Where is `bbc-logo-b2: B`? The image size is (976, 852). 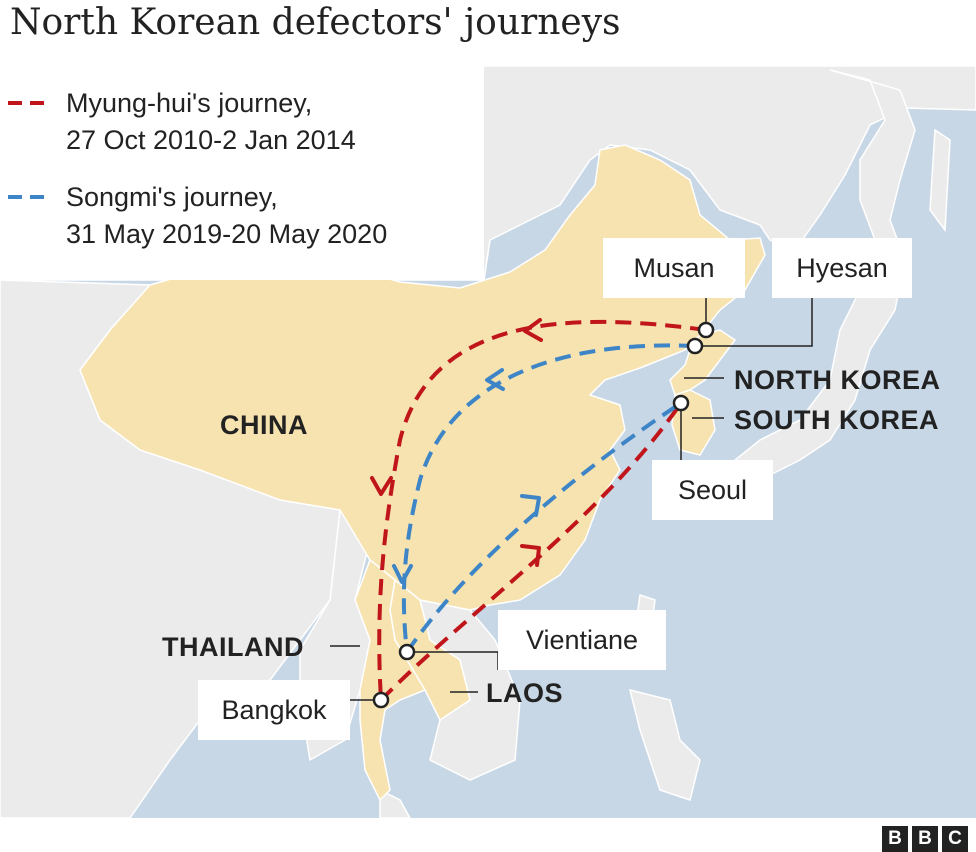 bbc-logo-b2: B is located at coordinates (925, 839).